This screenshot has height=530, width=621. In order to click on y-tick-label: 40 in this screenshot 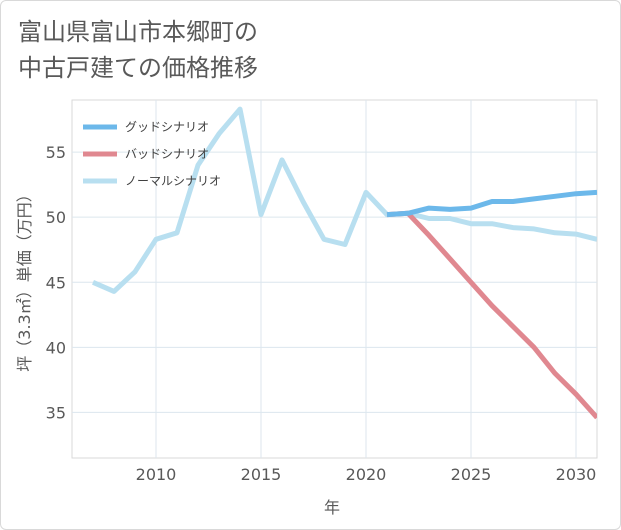, I will do `click(56, 347)`.